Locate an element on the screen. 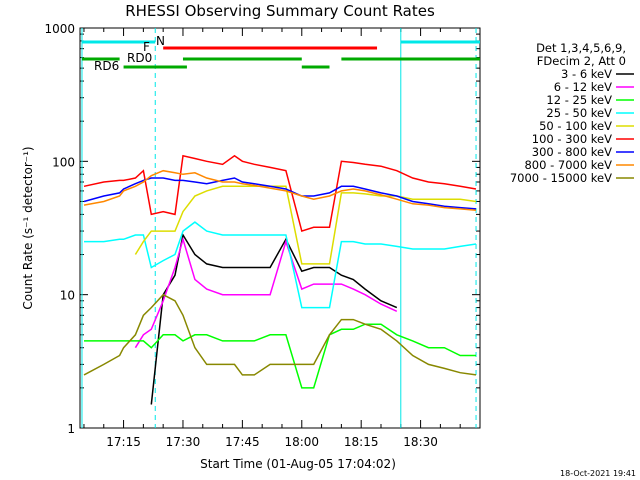 The image size is (640, 480). legend-entry: 800 - 7000 keV is located at coordinates (568, 165).